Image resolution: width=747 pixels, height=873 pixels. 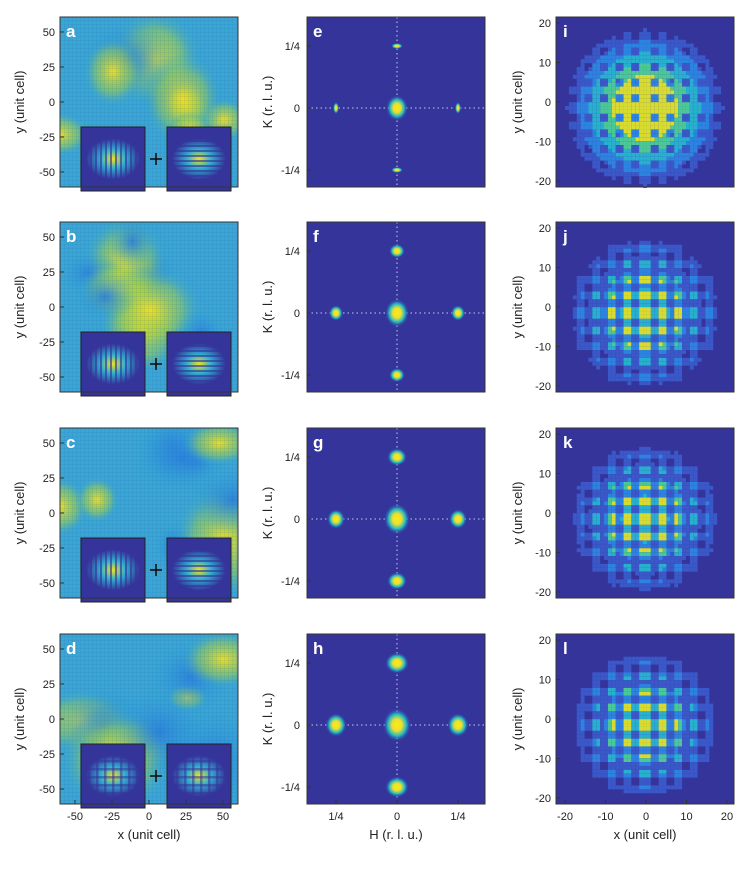 What do you see at coordinates (373, 102) in the screenshot?
I see `panel-e: e1/40-1/4K (r. l. u.)` at bounding box center [373, 102].